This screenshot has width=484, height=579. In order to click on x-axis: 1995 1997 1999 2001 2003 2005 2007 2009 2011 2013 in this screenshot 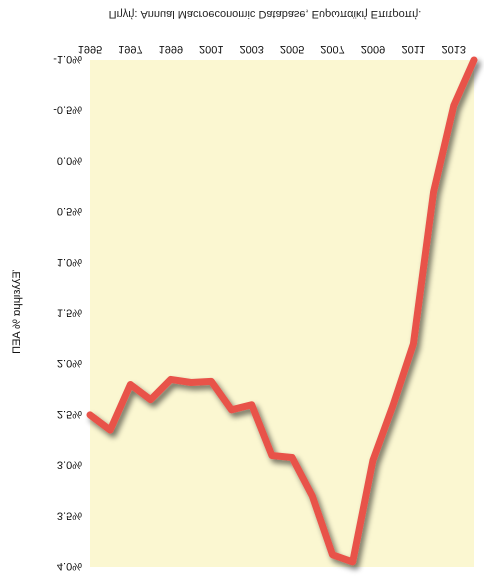, I will do `click(272, 49)`.